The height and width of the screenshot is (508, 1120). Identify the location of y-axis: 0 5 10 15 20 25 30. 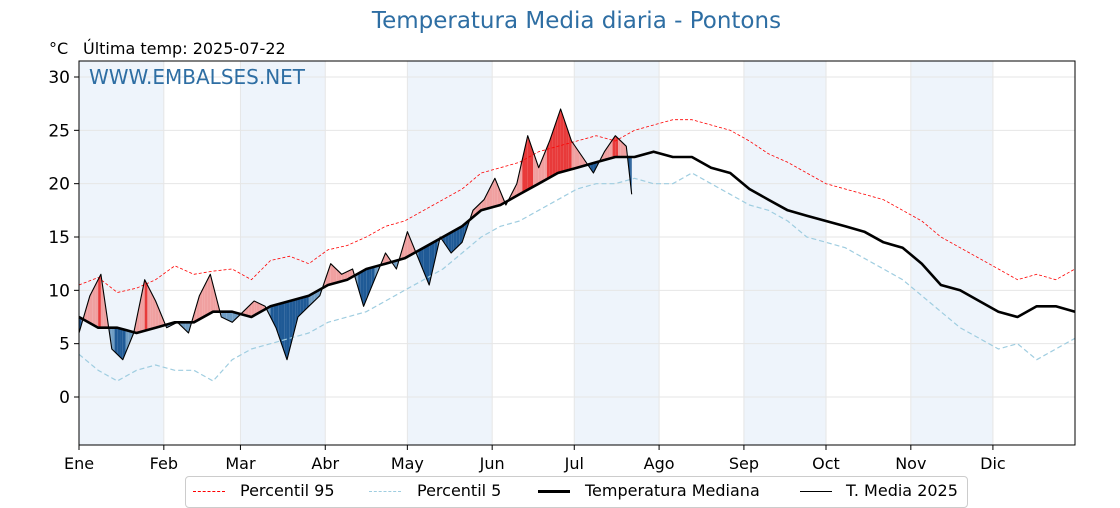
(63, 238).